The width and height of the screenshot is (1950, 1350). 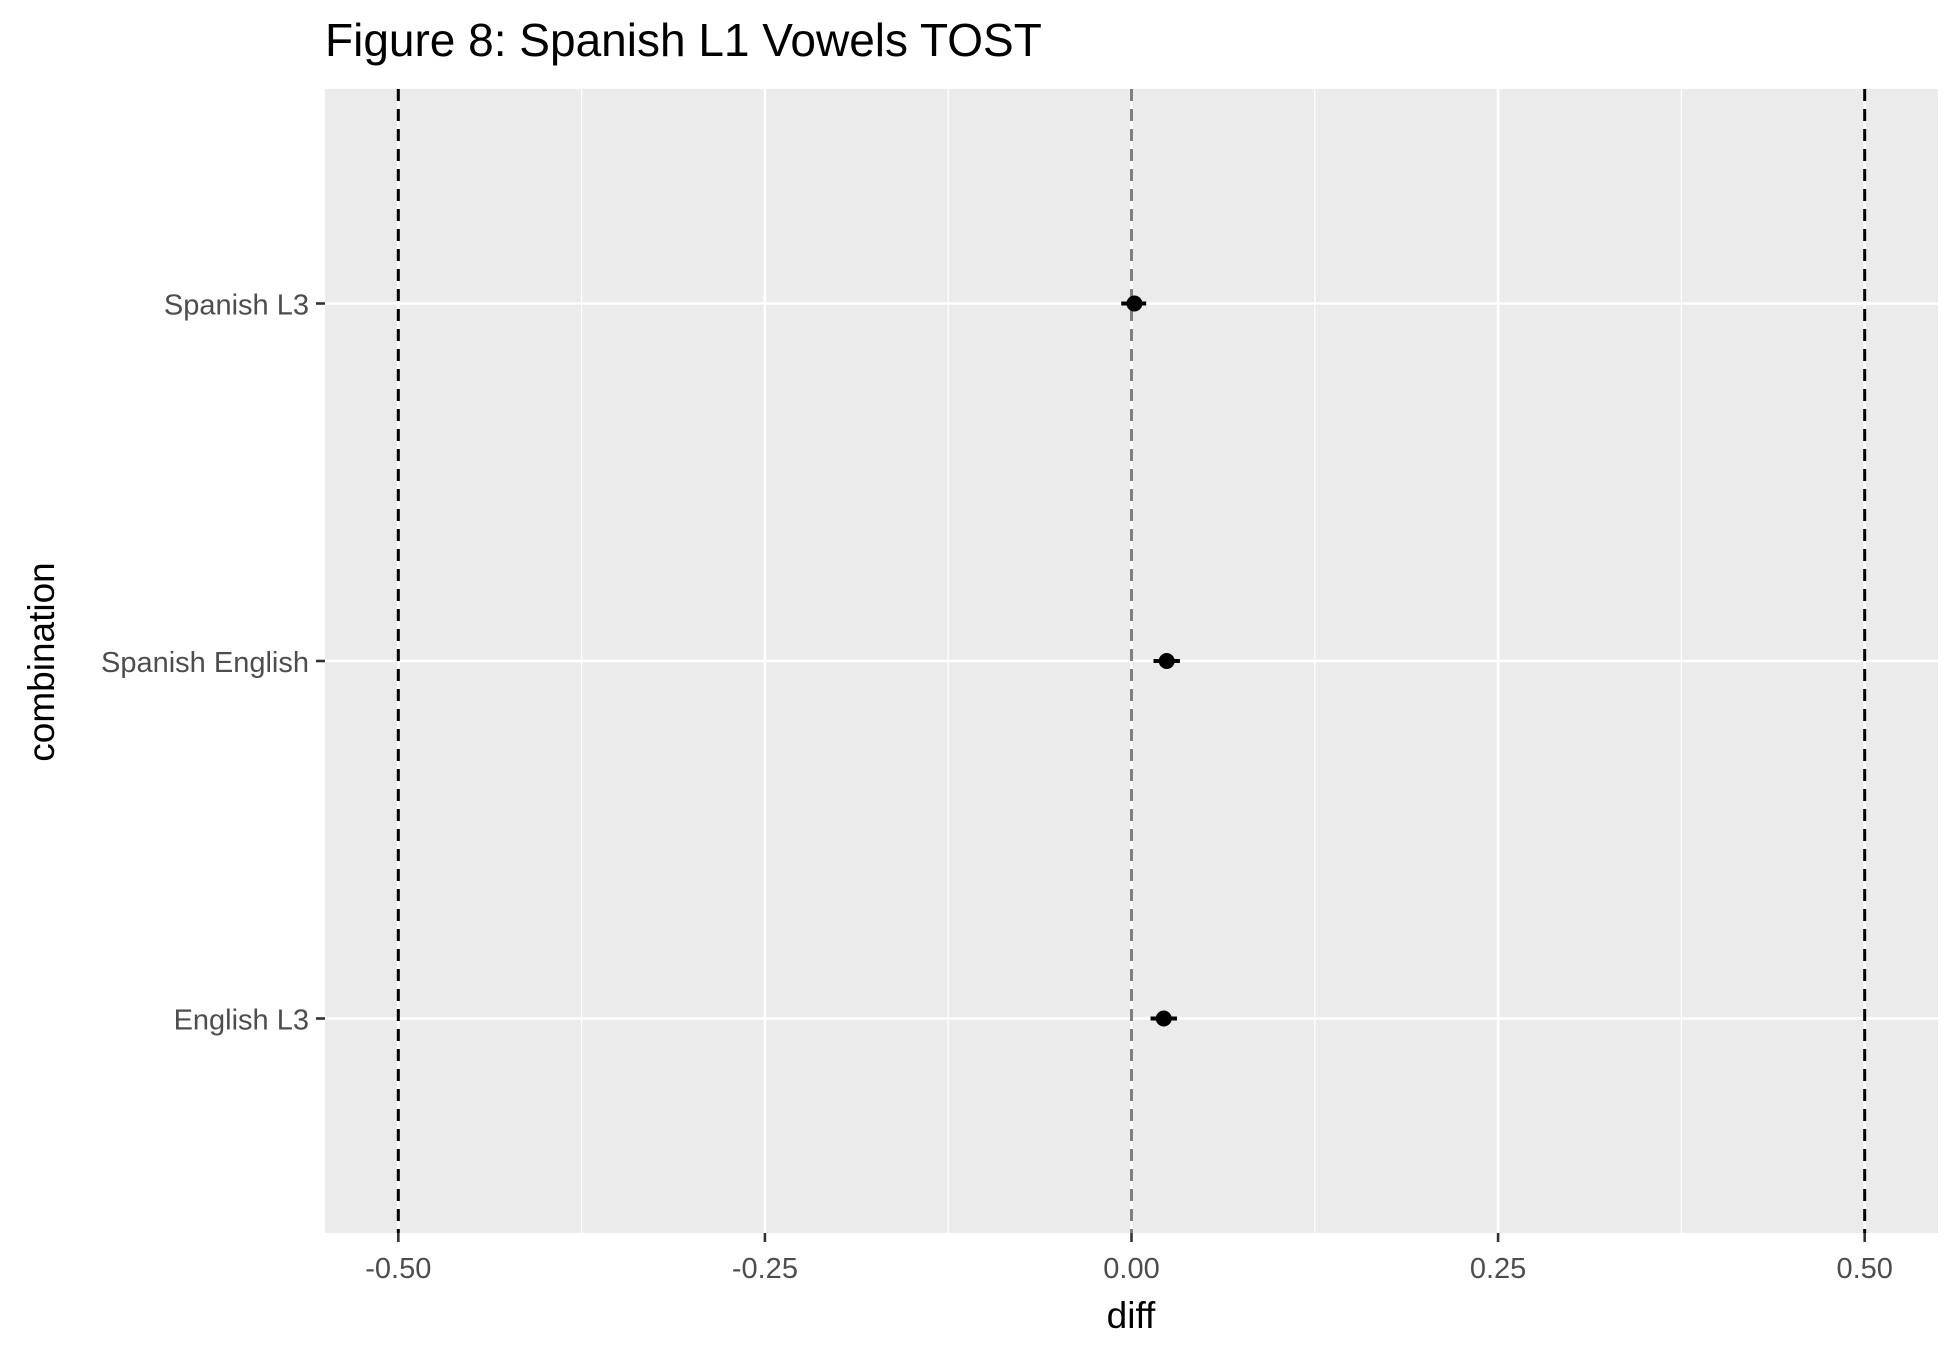 I want to click on x-tick-label: 0.00, so click(x=1131, y=1269).